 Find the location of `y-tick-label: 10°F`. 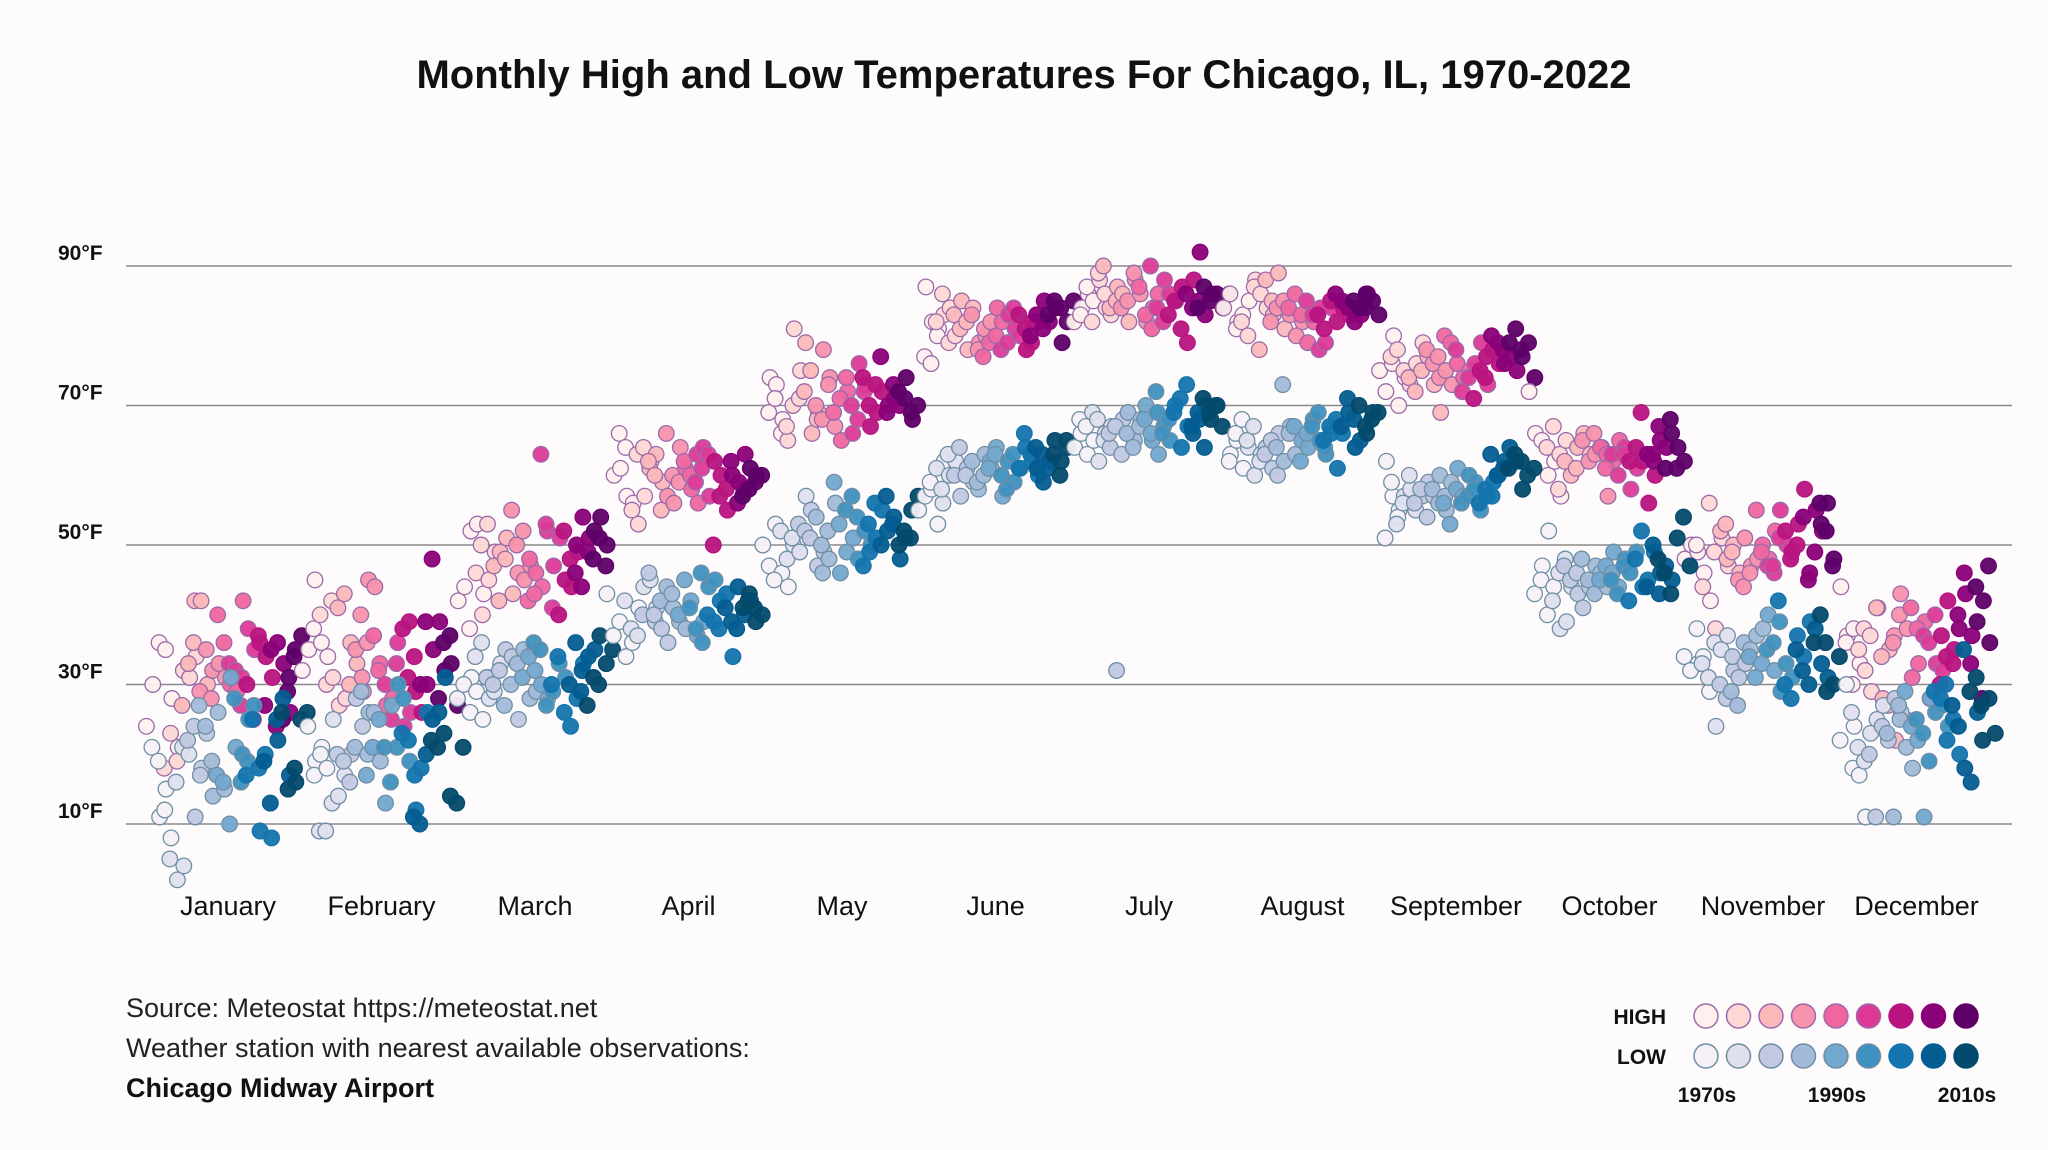

y-tick-label: 10°F is located at coordinates (80, 811).